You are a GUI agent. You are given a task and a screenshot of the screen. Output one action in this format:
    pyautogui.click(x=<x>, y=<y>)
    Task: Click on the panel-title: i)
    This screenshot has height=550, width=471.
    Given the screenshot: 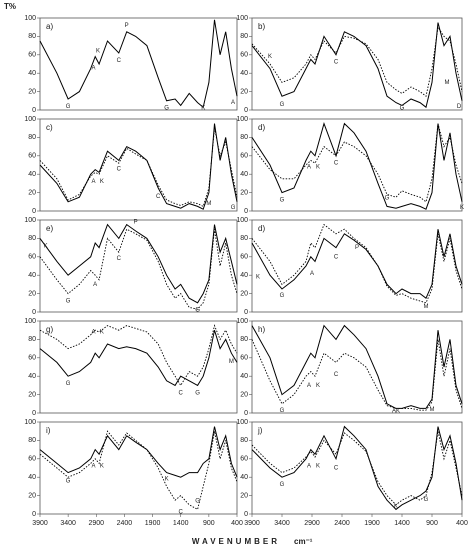 What is the action you would take?
    pyautogui.click(x=48, y=430)
    